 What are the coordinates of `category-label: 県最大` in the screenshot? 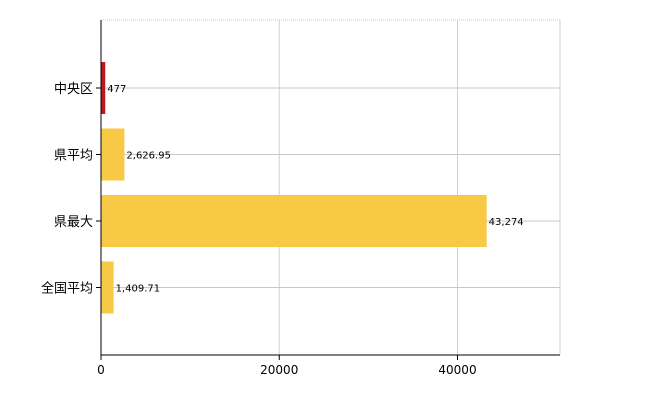 It's located at (73, 222).